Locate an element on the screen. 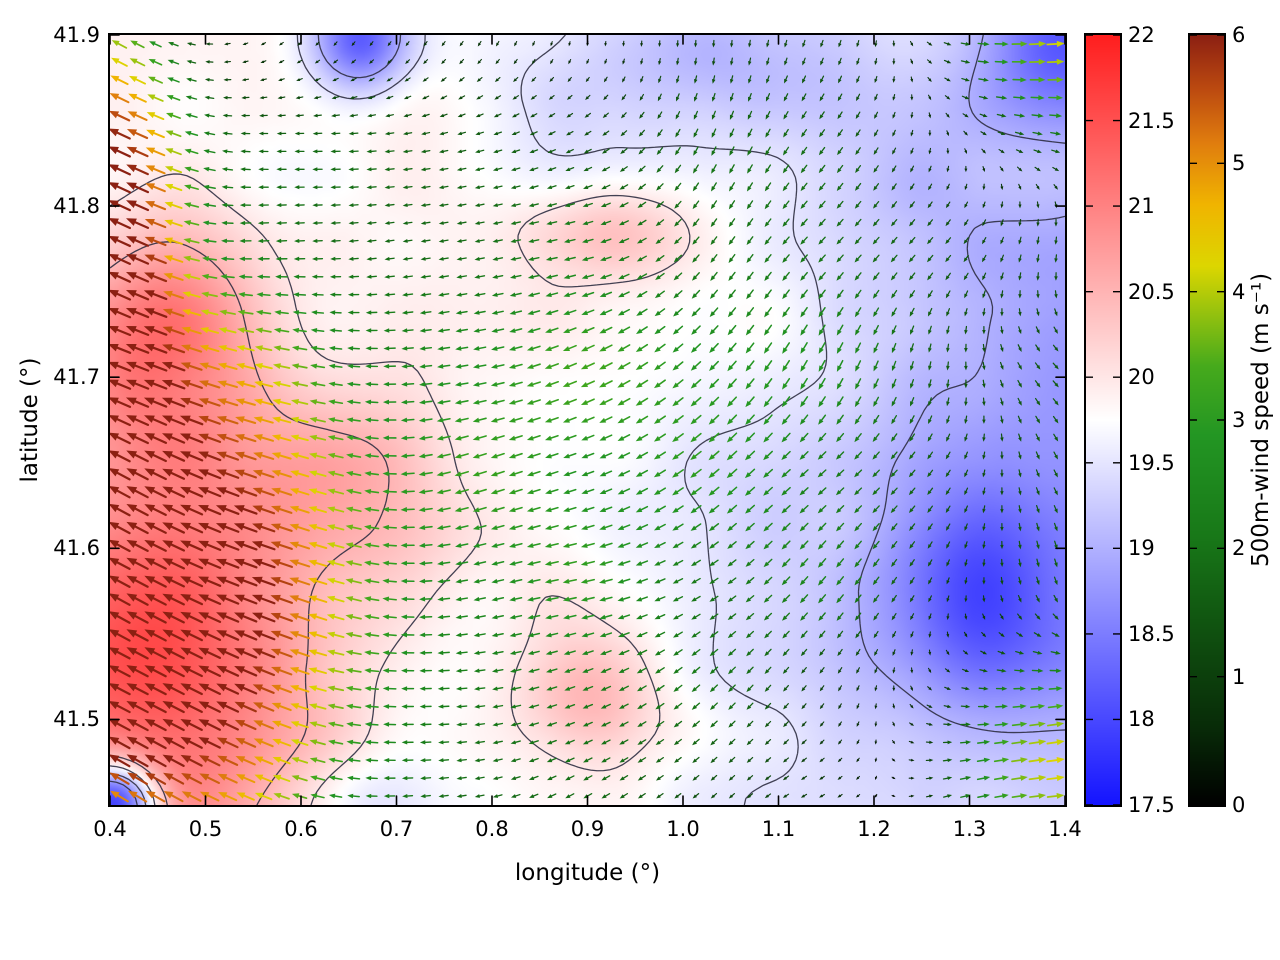 The width and height of the screenshot is (1280, 960). colorbar-tick-label: 22 is located at coordinates (1141, 35).